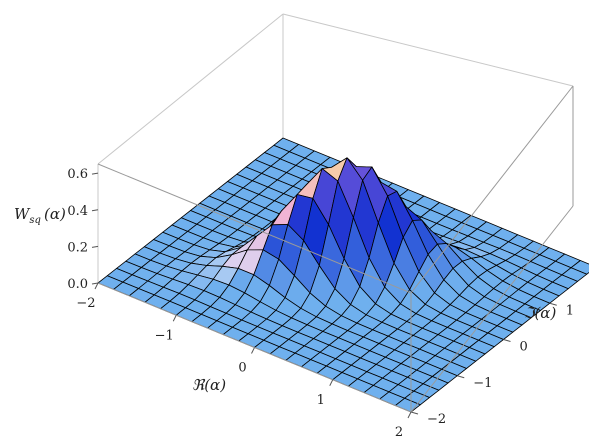 The height and width of the screenshot is (447, 589). I want to click on y-axis-label: ℑ(α), so click(540, 313).